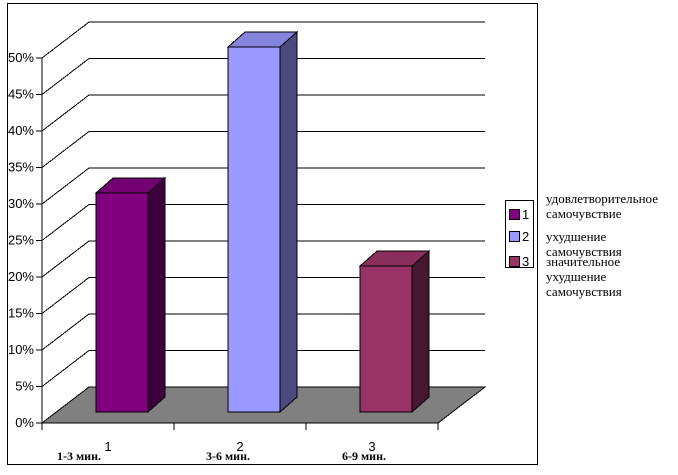 This screenshot has height=475, width=678. What do you see at coordinates (526, 236) in the screenshot?
I see `legend-key: 2` at bounding box center [526, 236].